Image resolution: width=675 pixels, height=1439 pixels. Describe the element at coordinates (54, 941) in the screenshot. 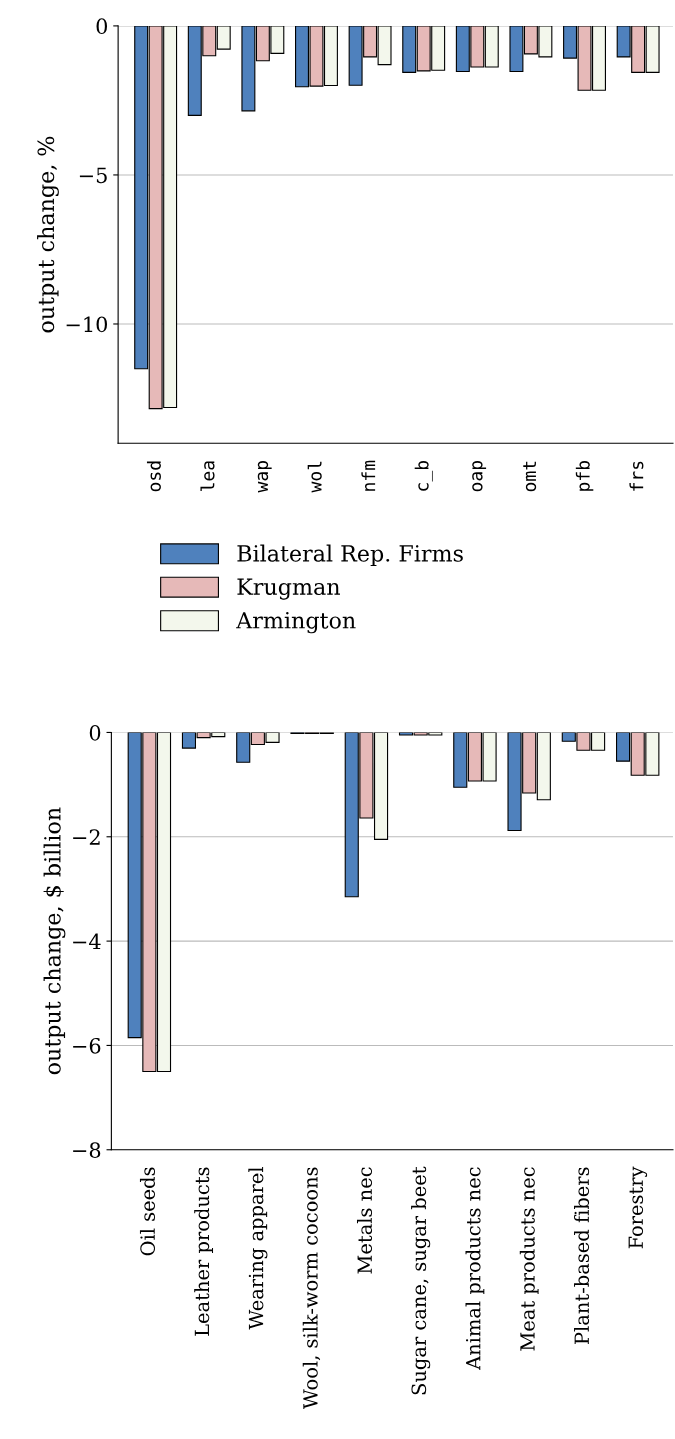

I see `y-axis-title: output change, $ billion` at that location.